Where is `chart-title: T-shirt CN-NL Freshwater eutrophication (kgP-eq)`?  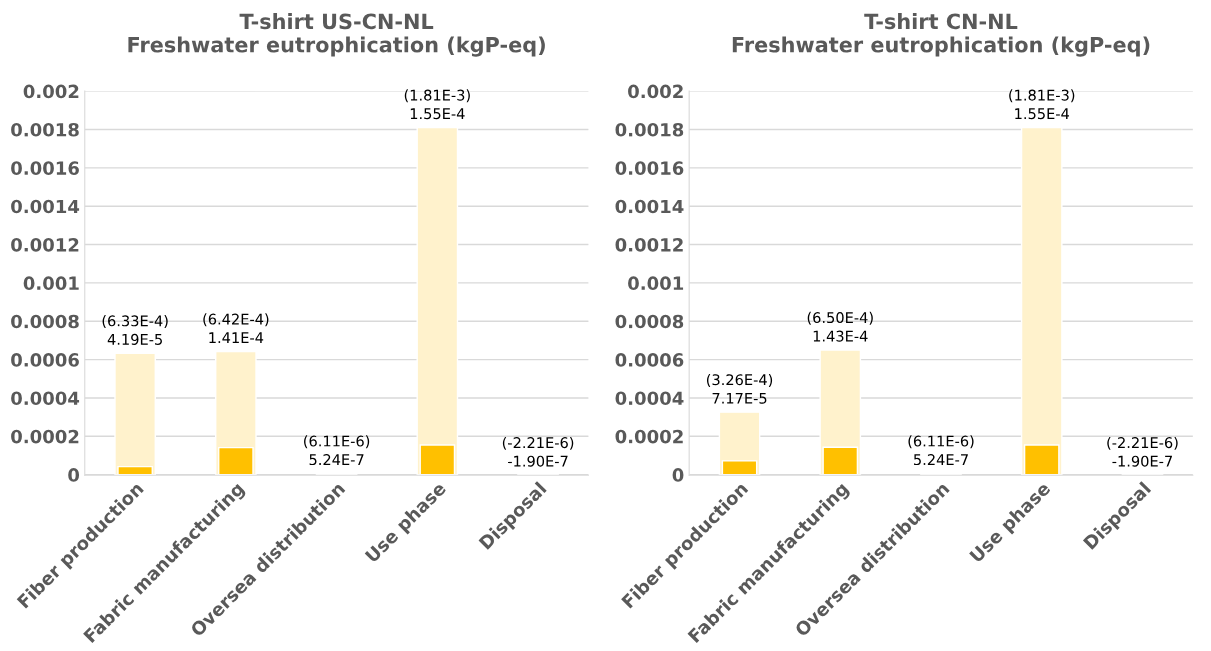
chart-title: T-shirt CN-NL Freshwater eutrophication (kgP-eq) is located at coordinates (941, 35).